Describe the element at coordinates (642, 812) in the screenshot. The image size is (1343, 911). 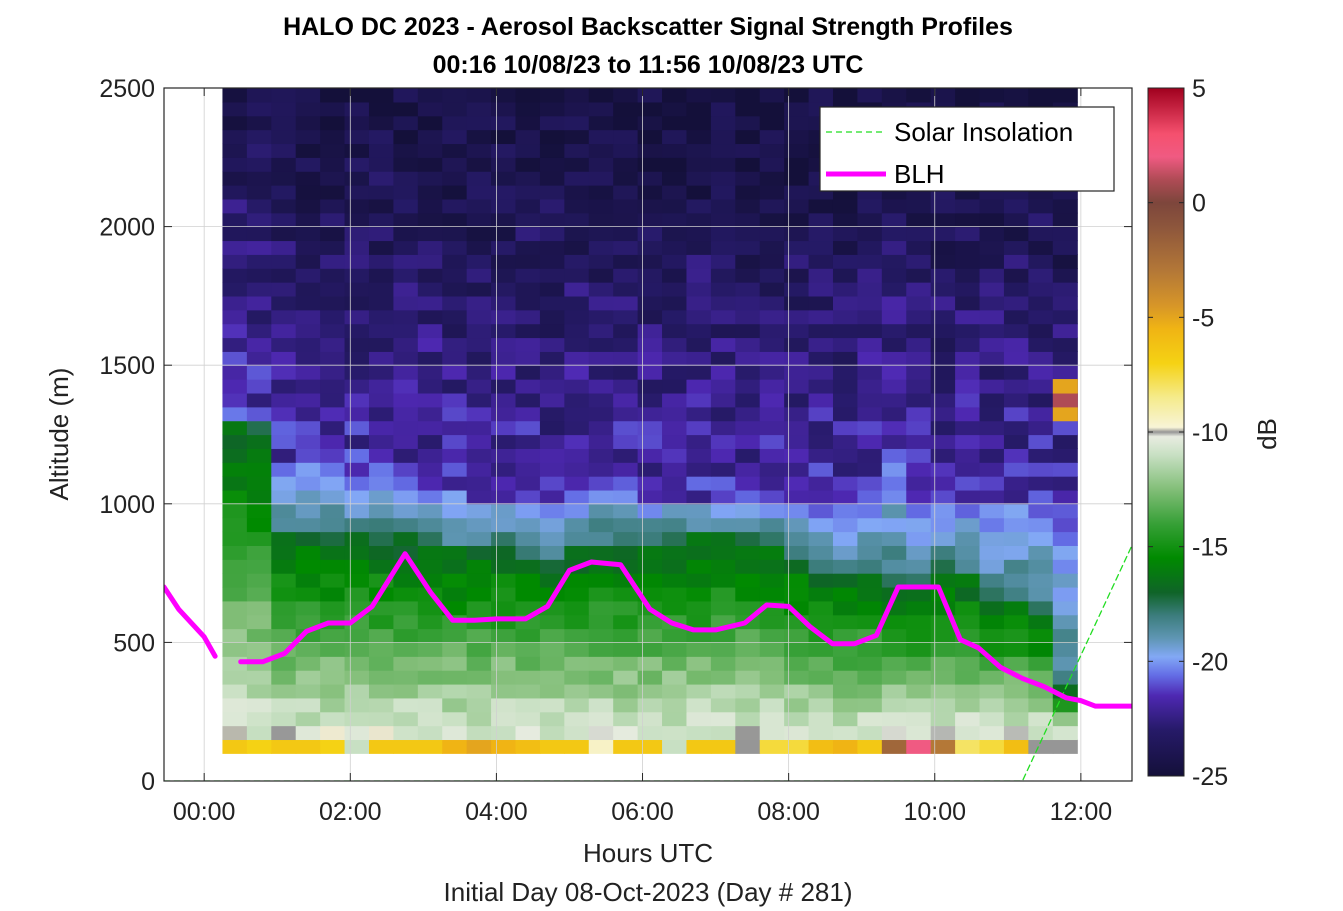
I see `x-tick-label: 06:00` at that location.